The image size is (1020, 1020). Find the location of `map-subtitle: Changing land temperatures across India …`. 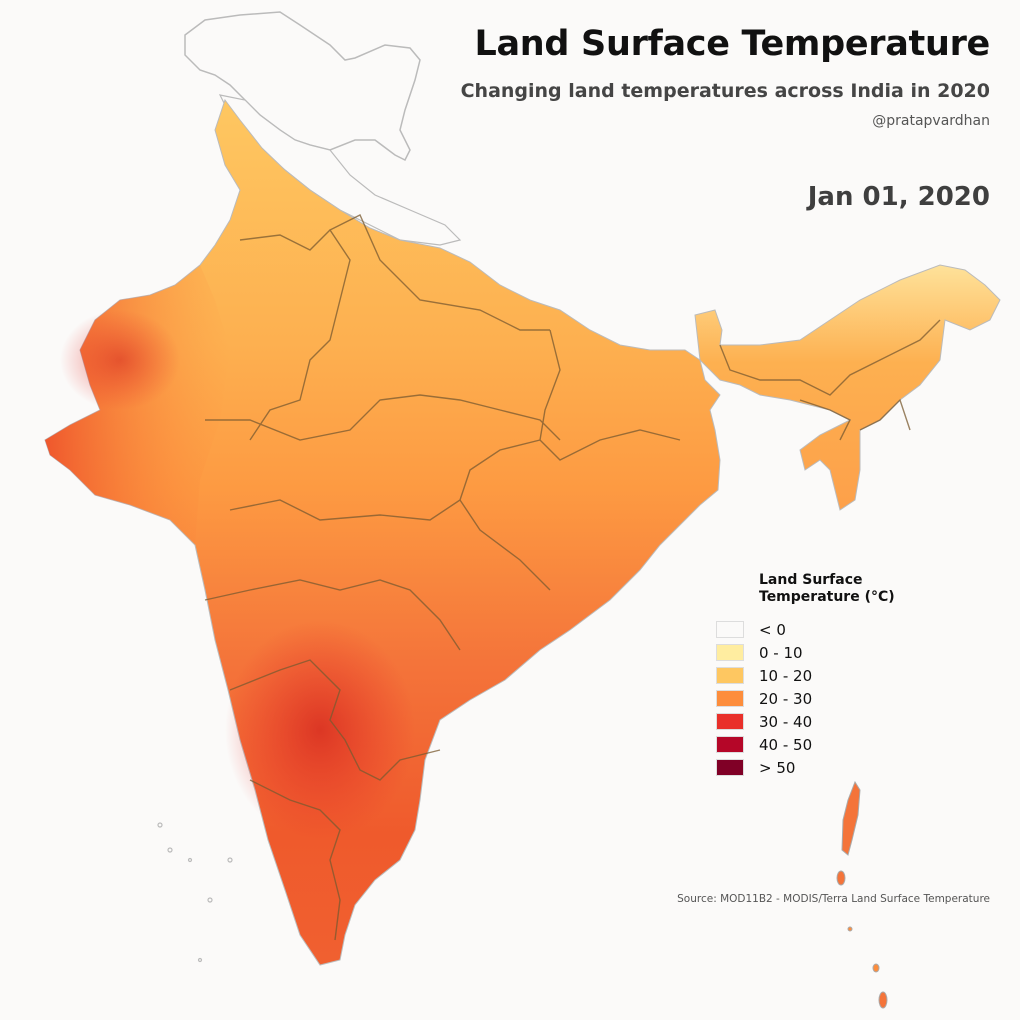

map-subtitle: Changing land temperatures across India … is located at coordinates (725, 91).